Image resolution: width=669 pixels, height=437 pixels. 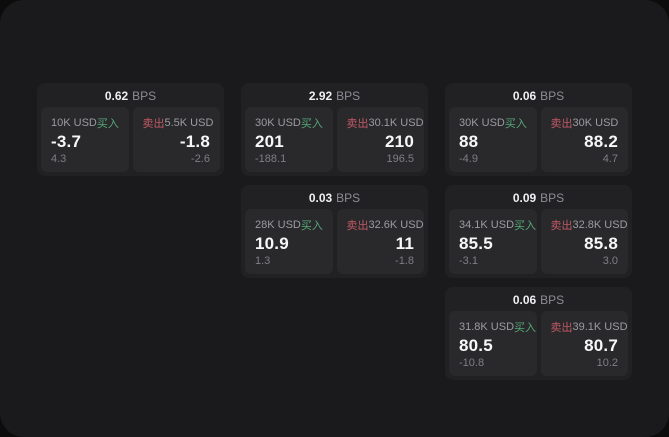 I want to click on quote-card: 0.06 BPS 30K USD 买入 88 -4.9 卖出 30K USD, so click(x=538, y=129).